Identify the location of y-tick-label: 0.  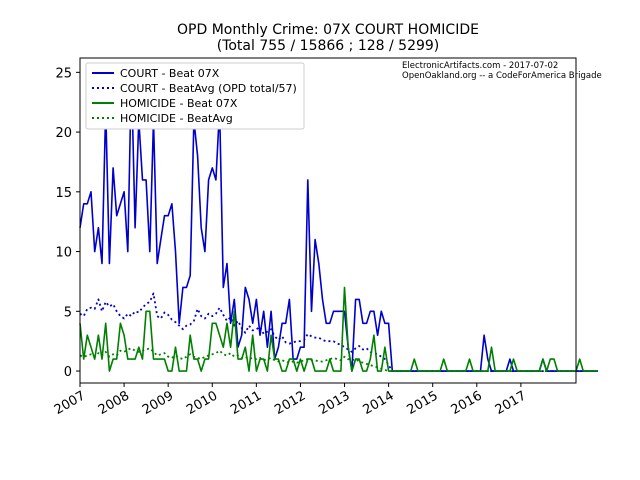
(68, 372).